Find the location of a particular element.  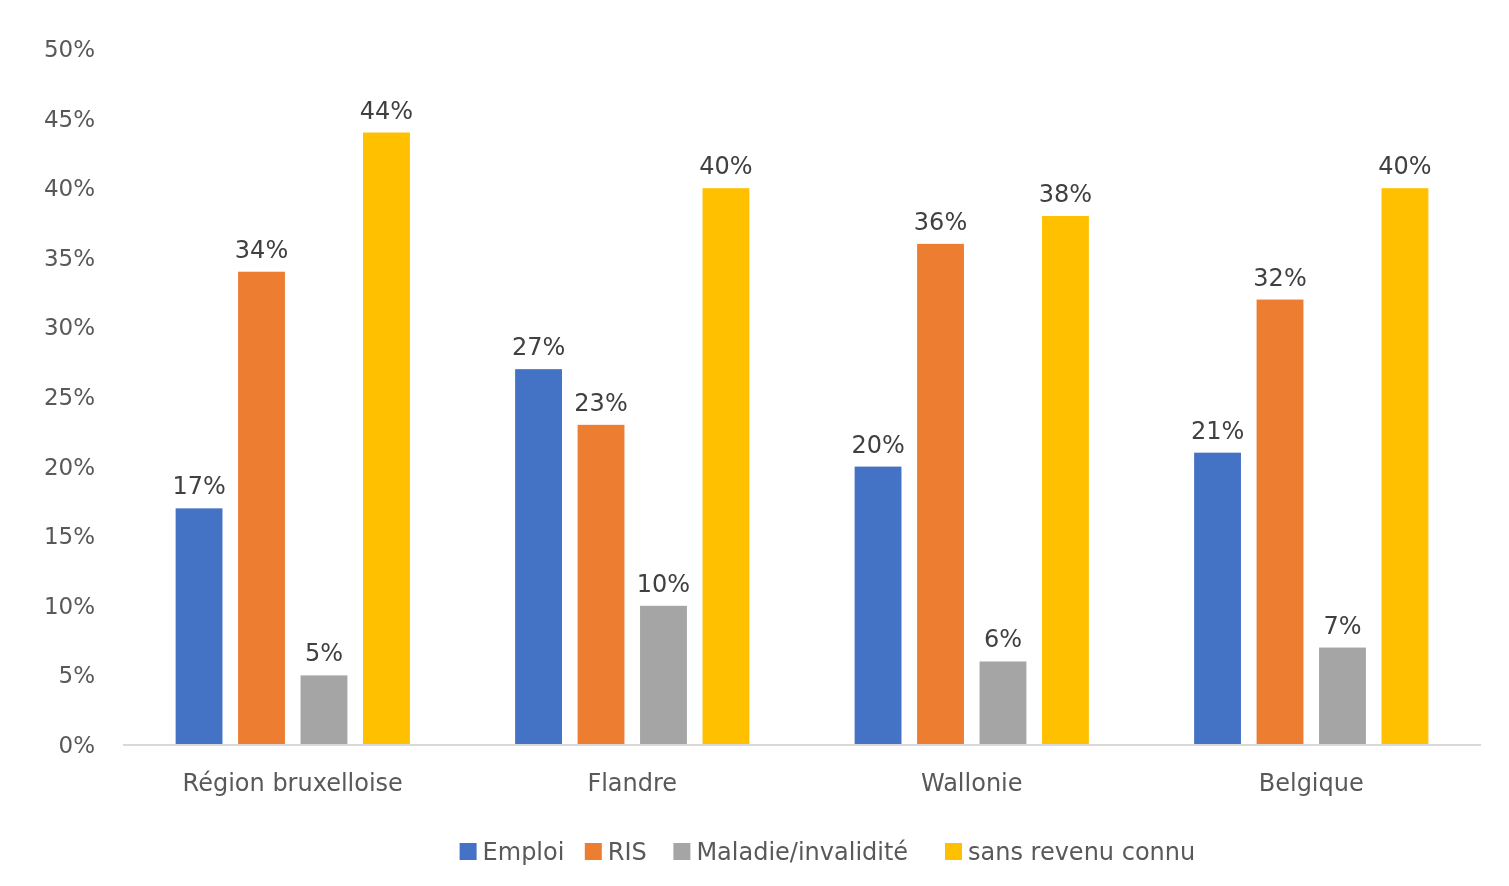

data-label: 10% is located at coordinates (663, 583).